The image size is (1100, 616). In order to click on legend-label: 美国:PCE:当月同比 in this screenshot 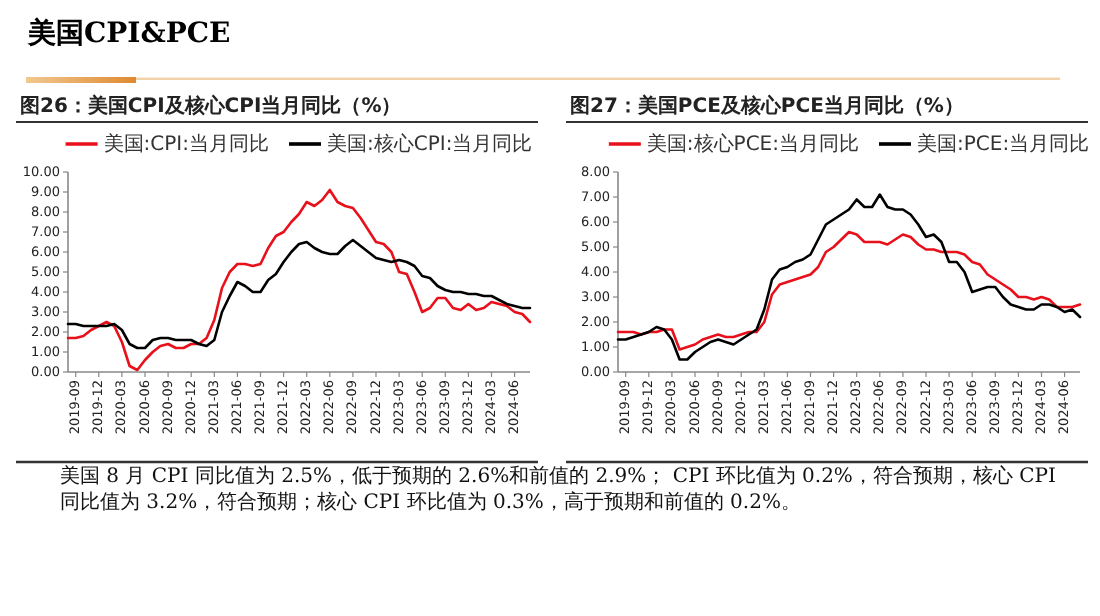, I will do `click(1003, 144)`.